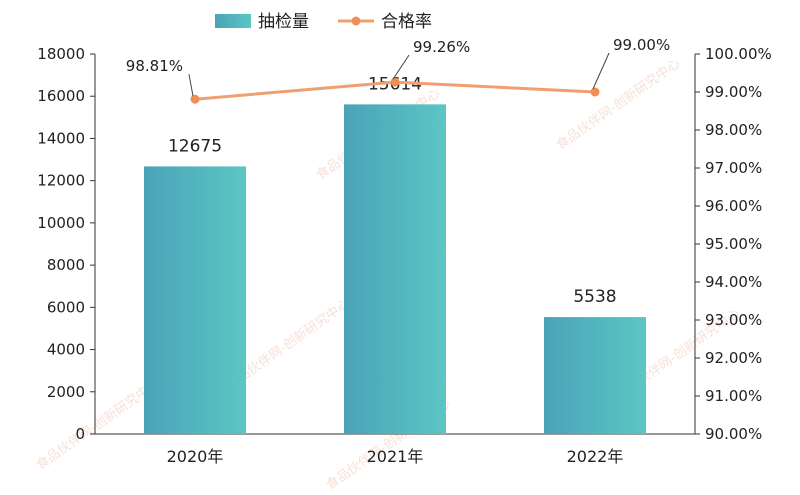  Describe the element at coordinates (733, 168) in the screenshot. I see `y-right-tick-label: 97.00%` at that location.